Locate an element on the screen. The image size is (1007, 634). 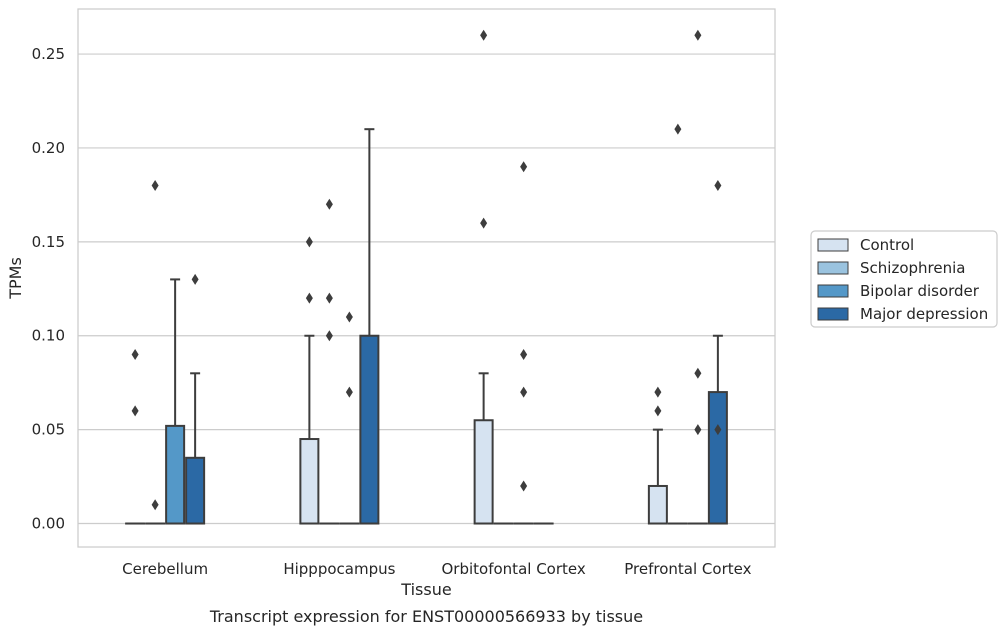
legend-label: Major depression is located at coordinates (924, 314).